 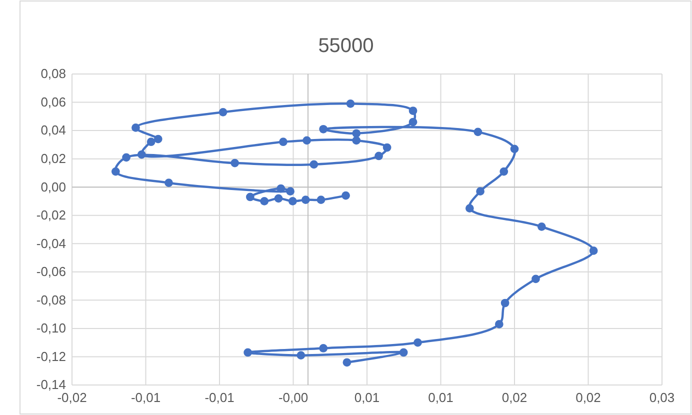 I want to click on y-tick-label: 0,04, so click(x=53, y=130).